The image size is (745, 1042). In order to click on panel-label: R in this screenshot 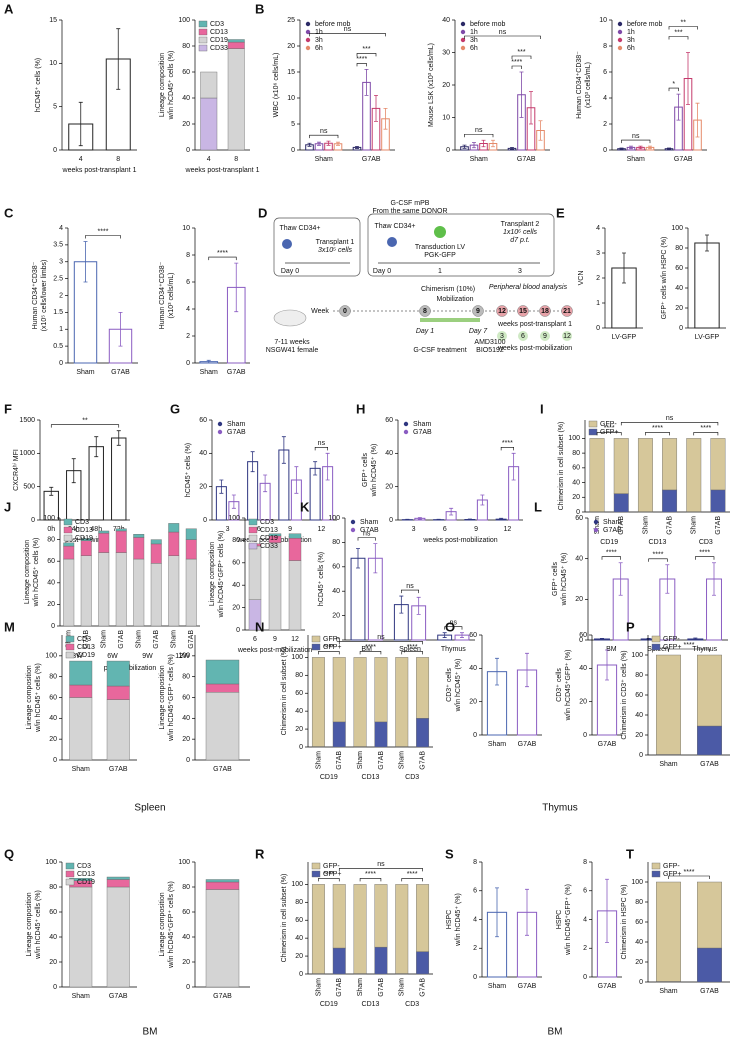, I will do `click(260, 853)`.